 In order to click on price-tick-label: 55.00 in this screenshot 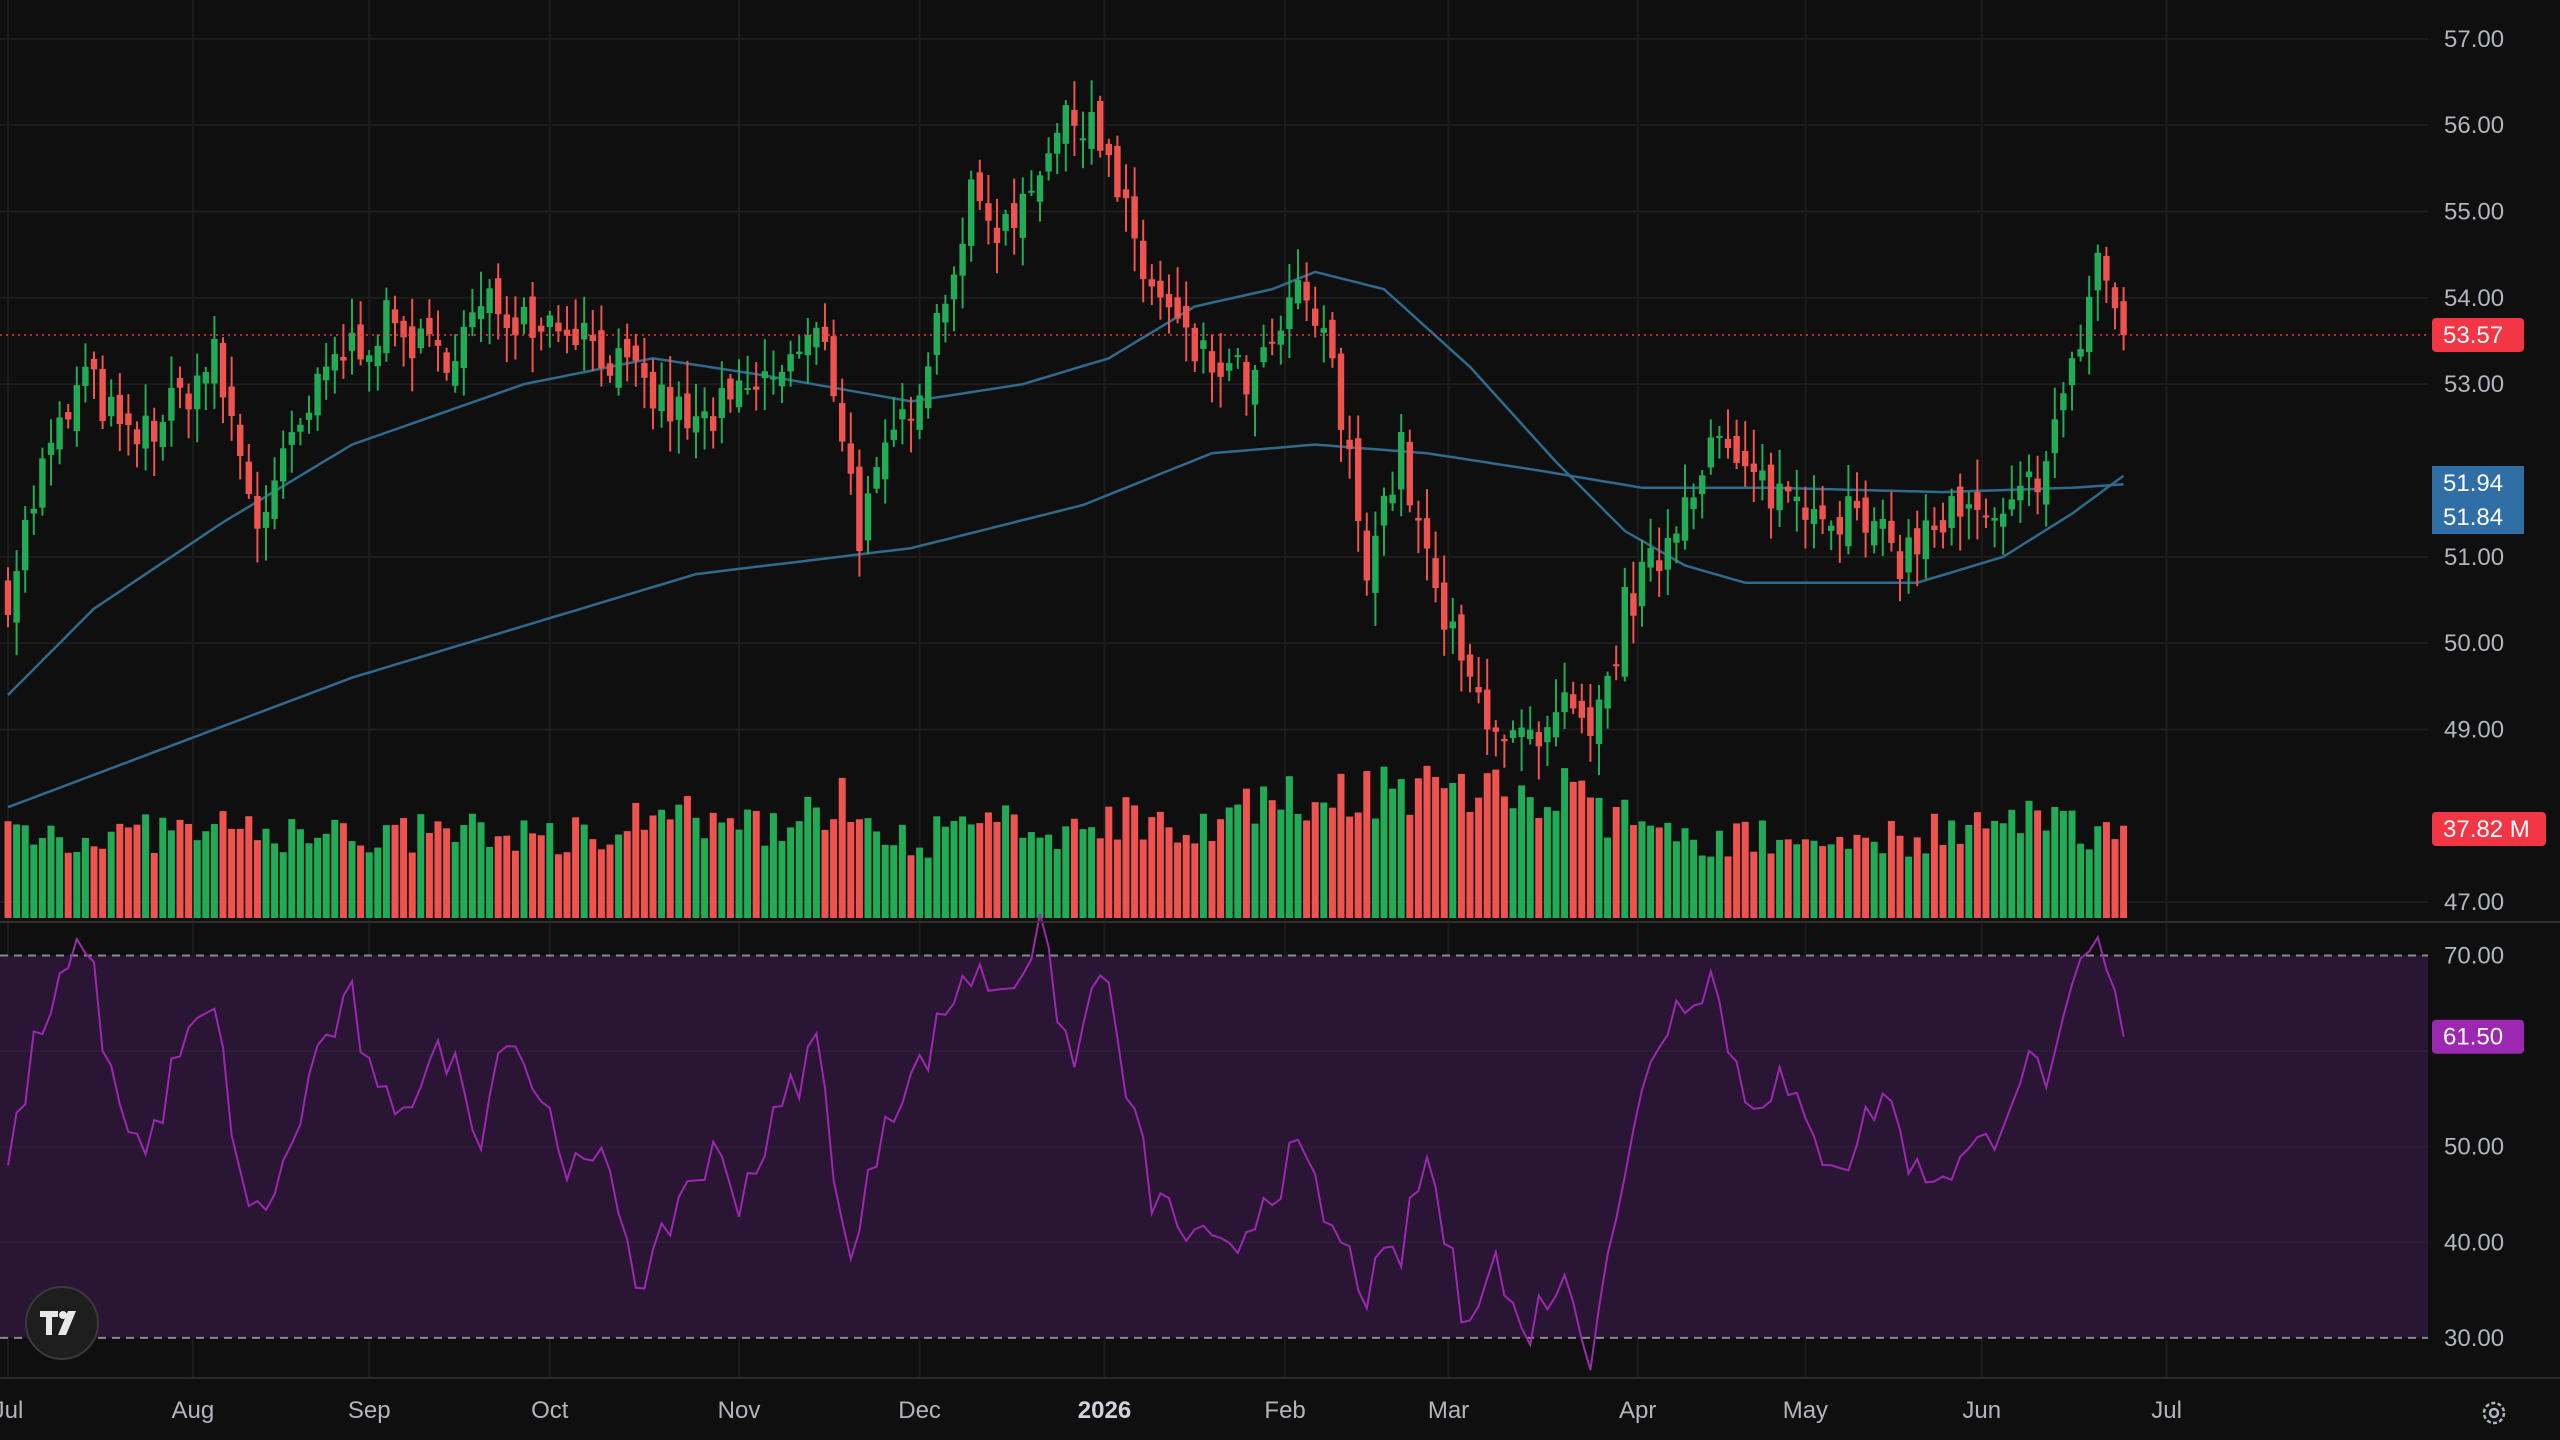, I will do `click(2474, 212)`.